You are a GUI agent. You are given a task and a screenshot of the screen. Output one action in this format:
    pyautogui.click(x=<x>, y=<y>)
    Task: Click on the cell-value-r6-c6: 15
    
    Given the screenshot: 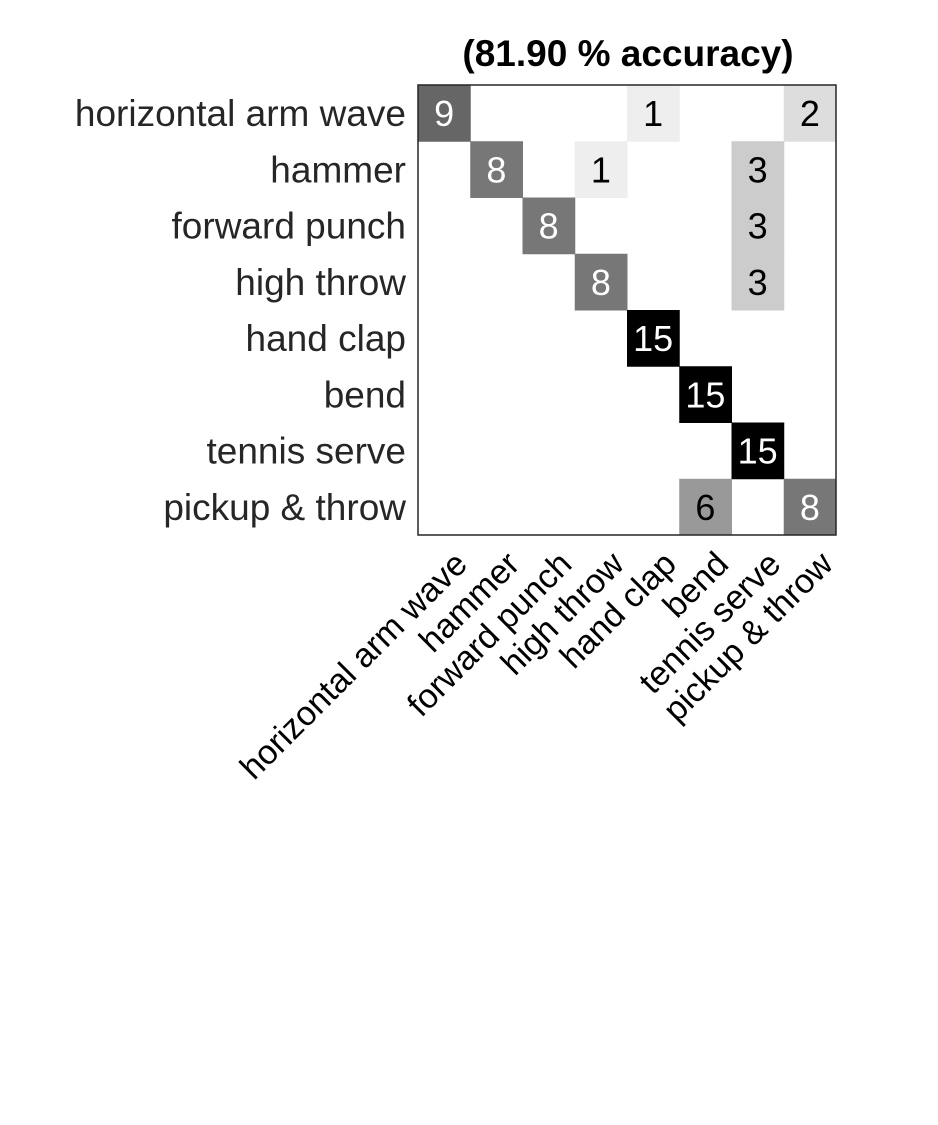 What is the action you would take?
    pyautogui.click(x=758, y=451)
    